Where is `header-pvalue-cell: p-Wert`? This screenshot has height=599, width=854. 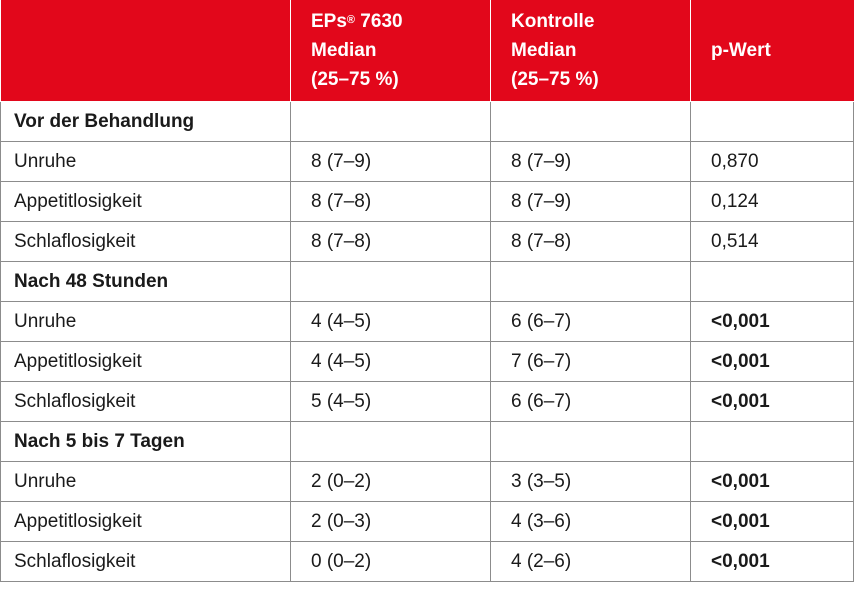
header-pvalue-cell: p-Wert is located at coordinates (772, 51).